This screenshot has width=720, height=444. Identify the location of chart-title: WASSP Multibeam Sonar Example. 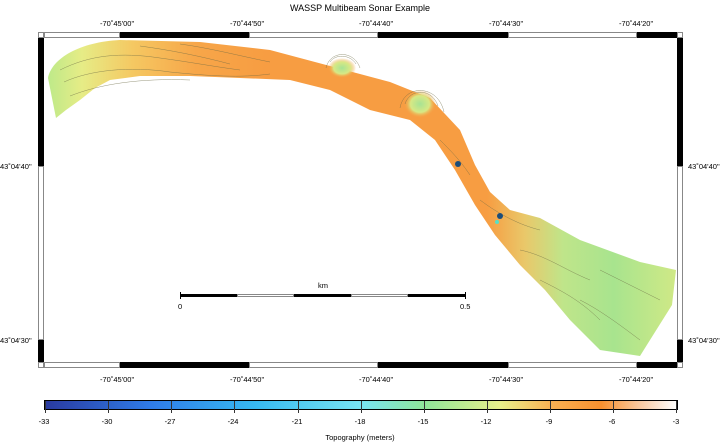
(360, 8).